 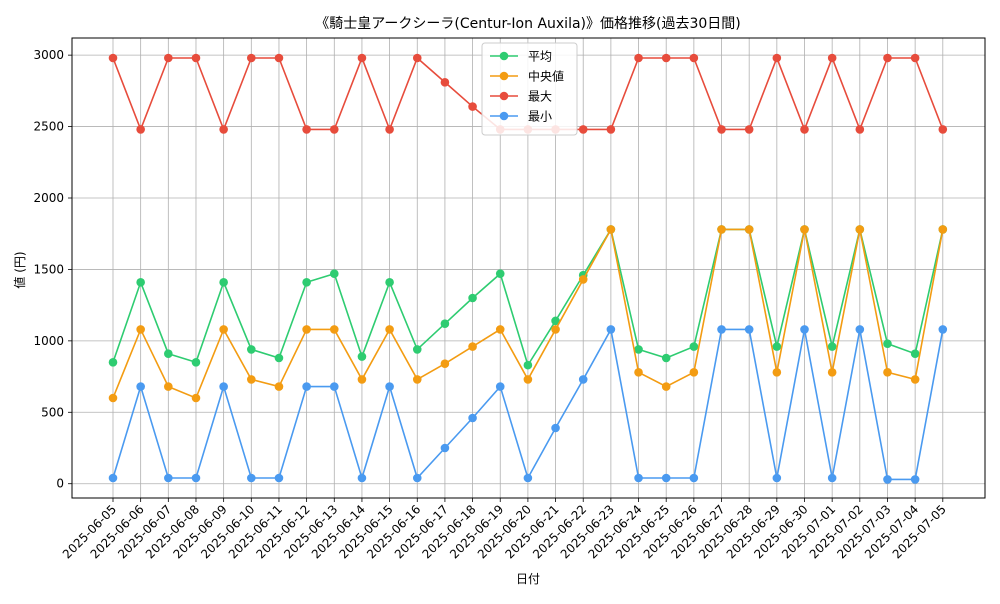 I want to click on y-tick-label: 0, so click(x=60, y=484).